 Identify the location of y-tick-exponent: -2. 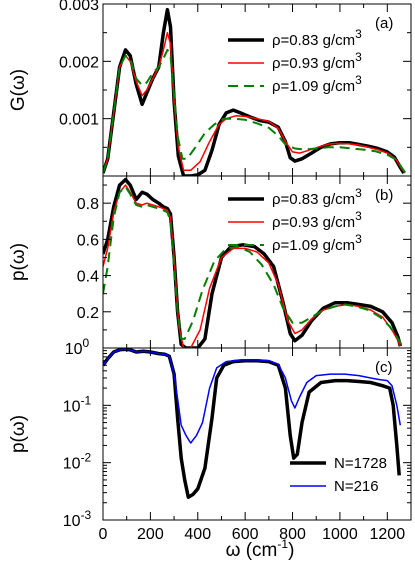
(86, 458).